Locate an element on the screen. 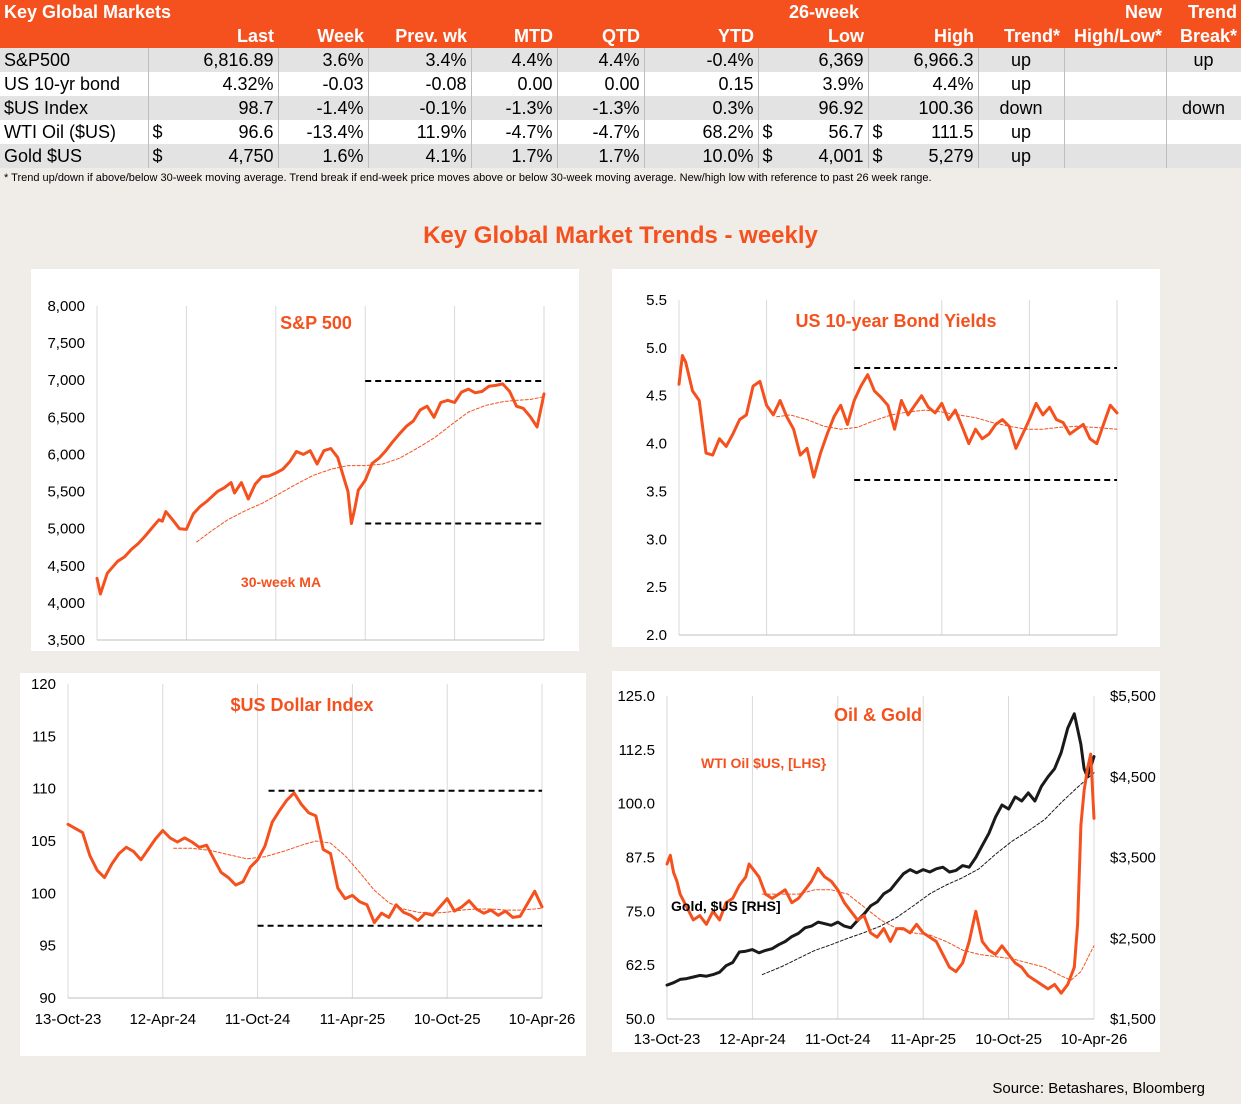 This screenshot has width=1241, height=1104. y-tick-label: 7,500 is located at coordinates (66, 343).